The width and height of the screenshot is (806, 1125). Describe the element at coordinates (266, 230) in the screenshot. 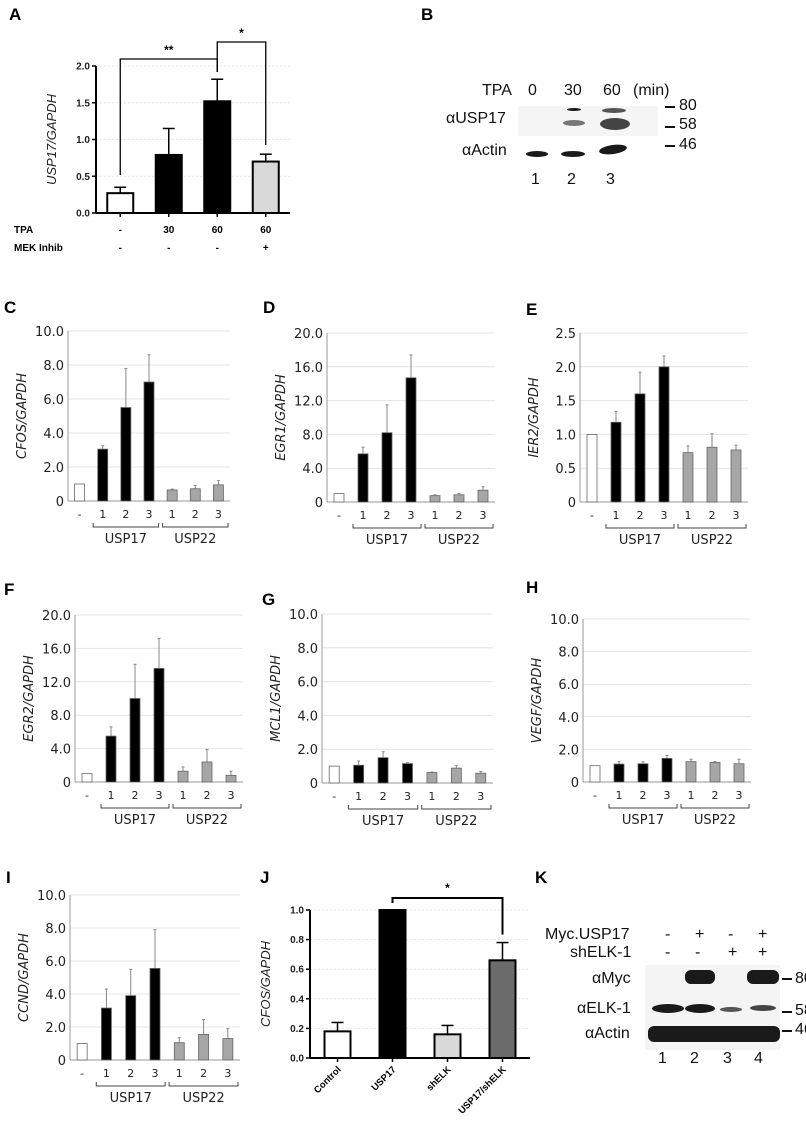

I see `x-tick-label-a: 60` at that location.